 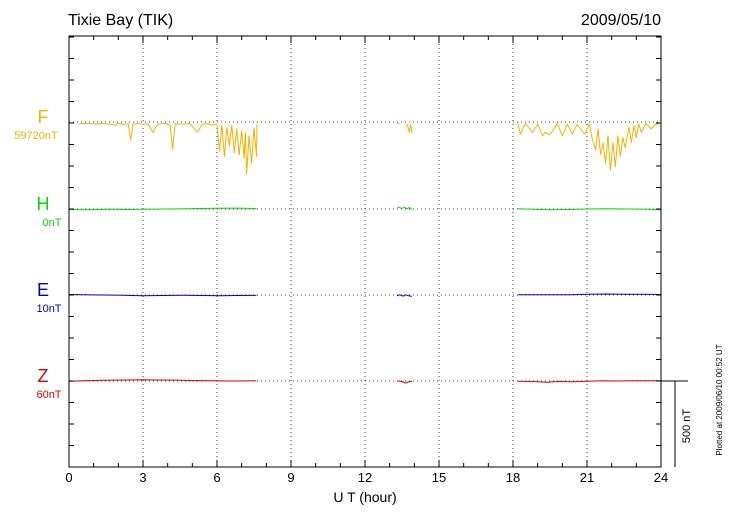 What do you see at coordinates (120, 20) in the screenshot?
I see `chart-title: Tixie Bay (TIK)` at bounding box center [120, 20].